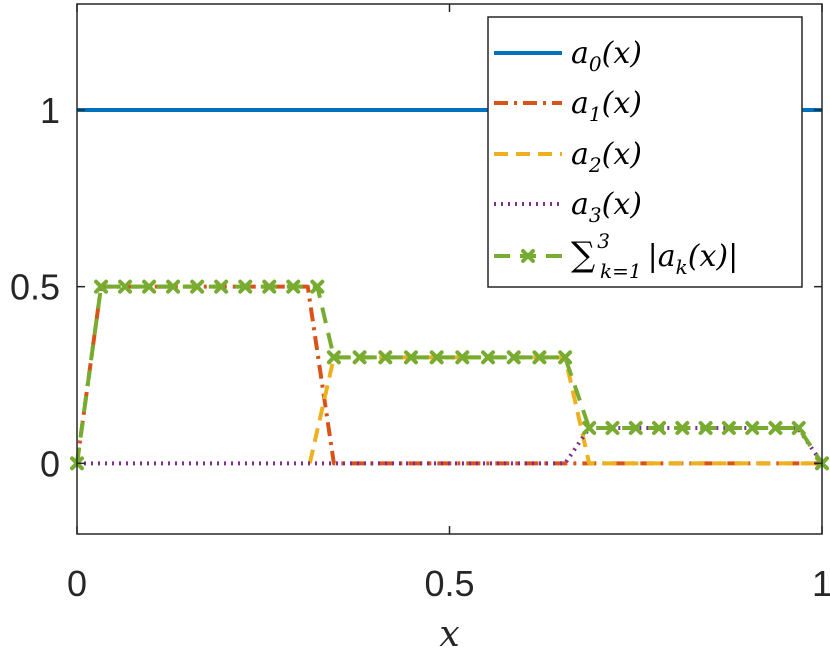  What do you see at coordinates (449, 634) in the screenshot?
I see `x-axis-title: x` at bounding box center [449, 634].